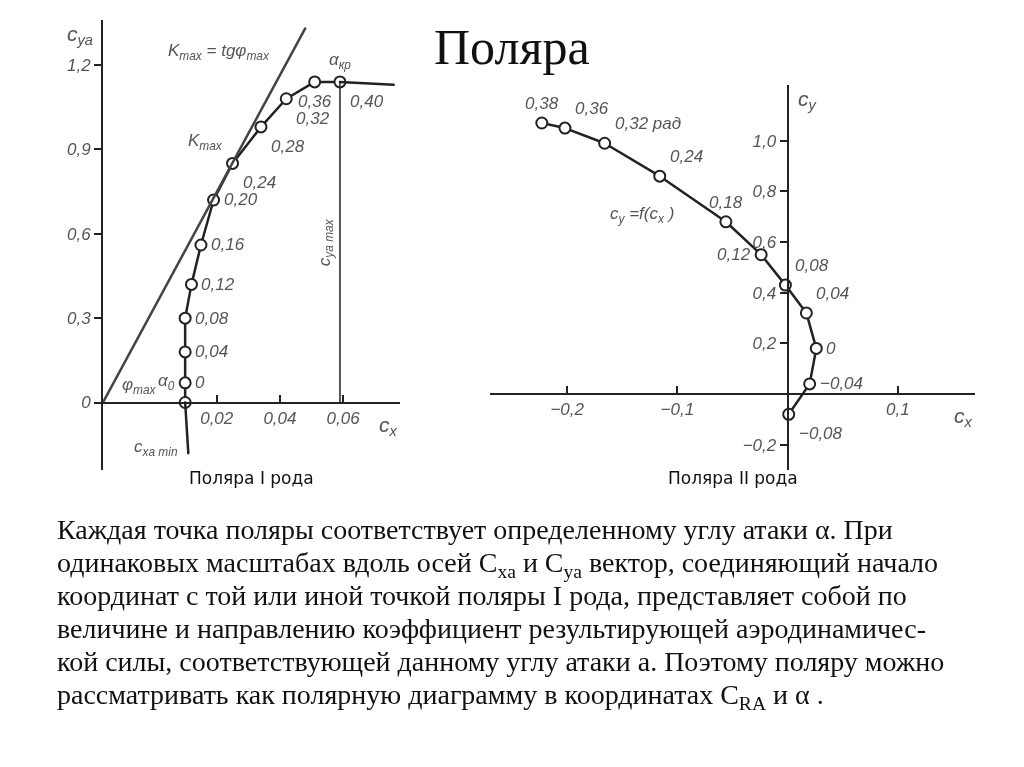  Describe the element at coordinates (251, 478) in the screenshot. I see `annotation: Поляра I рода` at that location.